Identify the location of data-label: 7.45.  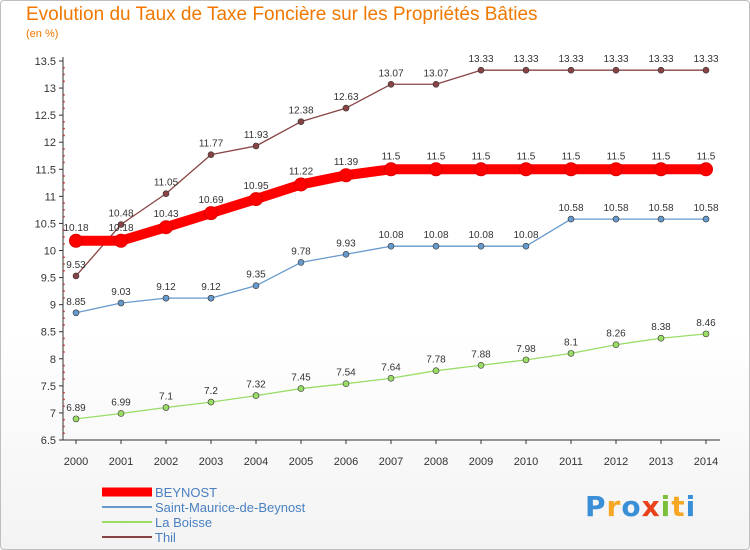
(301, 378).